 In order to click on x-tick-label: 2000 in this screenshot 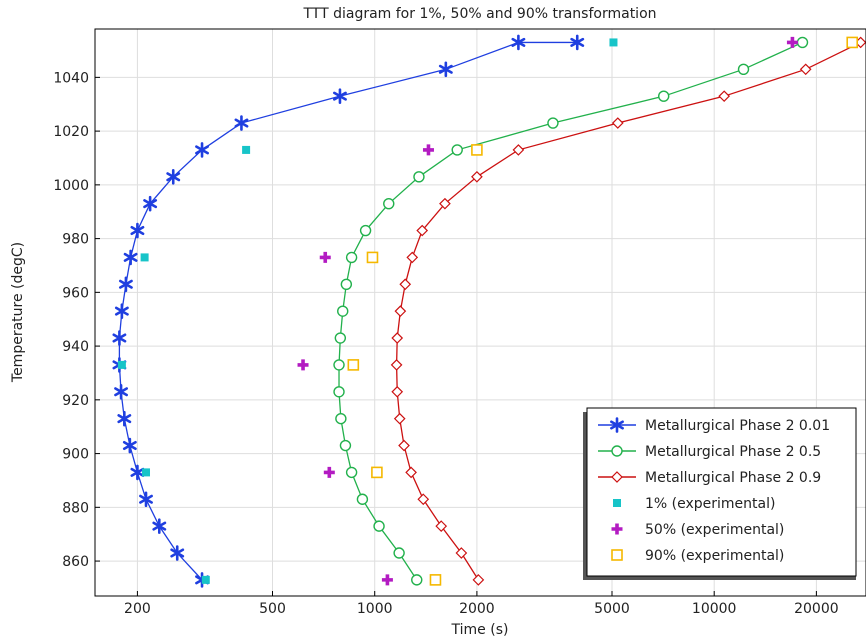, I will do `click(477, 609)`.